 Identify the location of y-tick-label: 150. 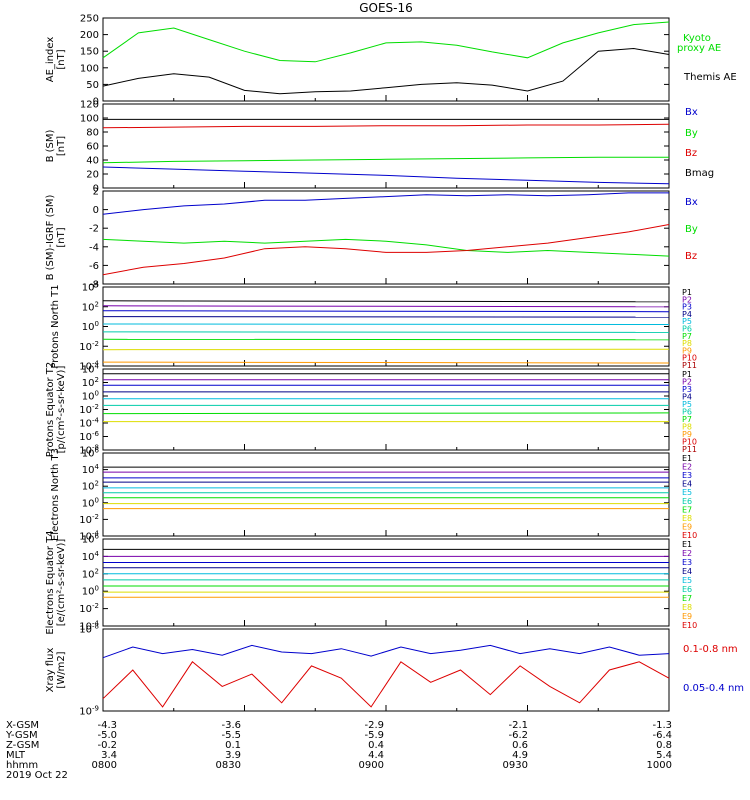
(89, 52).